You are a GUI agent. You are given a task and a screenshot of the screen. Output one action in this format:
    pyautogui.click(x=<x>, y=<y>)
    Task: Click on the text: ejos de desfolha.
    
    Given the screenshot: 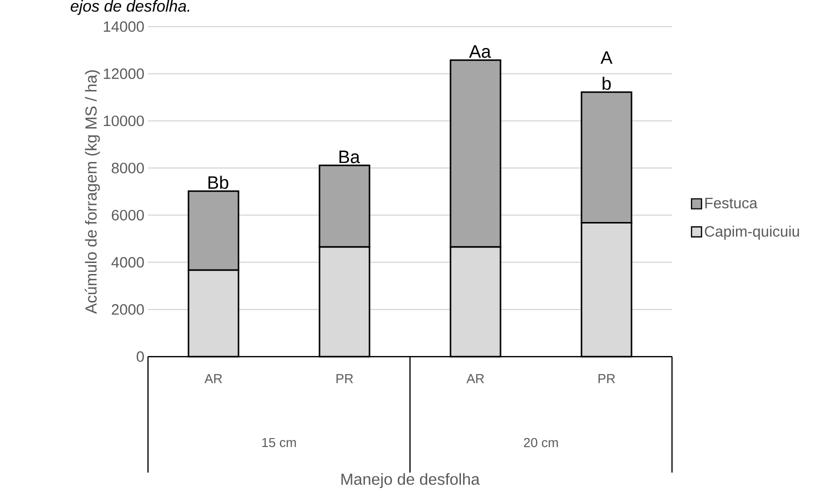 What is the action you would take?
    pyautogui.click(x=130, y=8)
    